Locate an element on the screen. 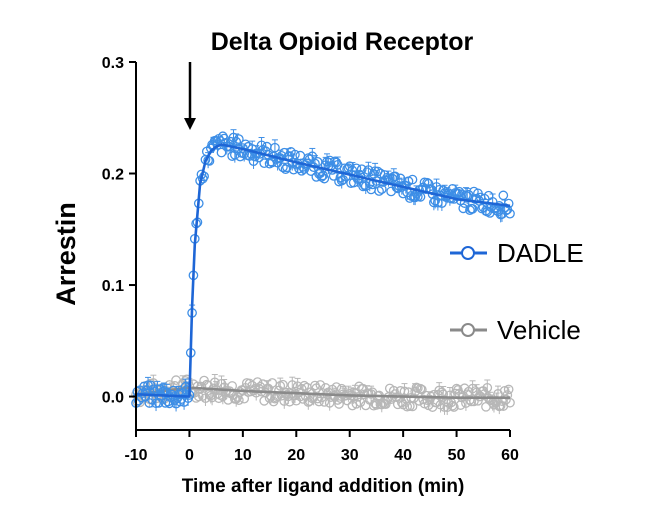 The image size is (650, 520). vehicle-fit-curve is located at coordinates (322, 392).